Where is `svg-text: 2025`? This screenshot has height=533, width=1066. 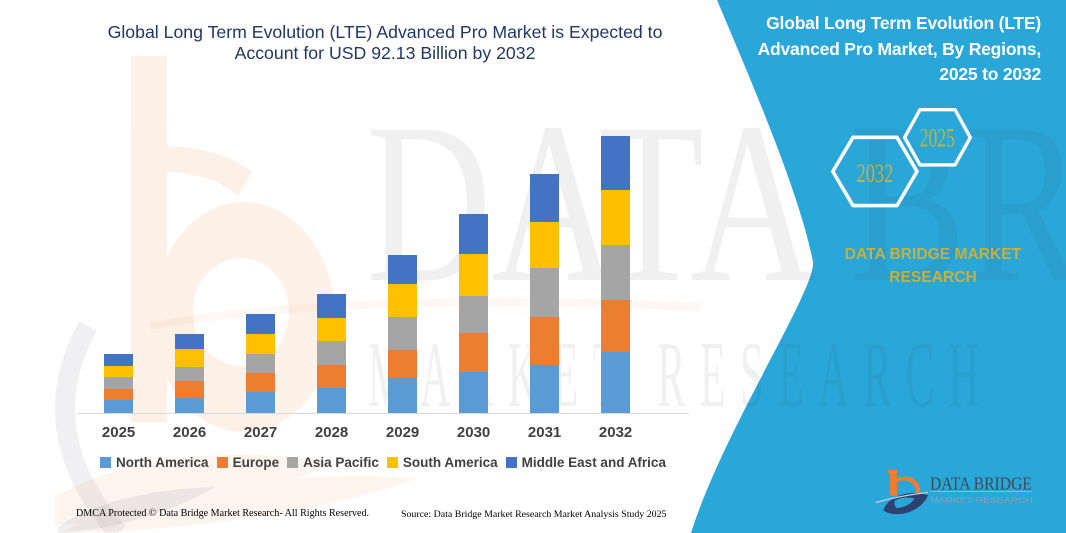
svg-text: 2025 is located at coordinates (937, 138).